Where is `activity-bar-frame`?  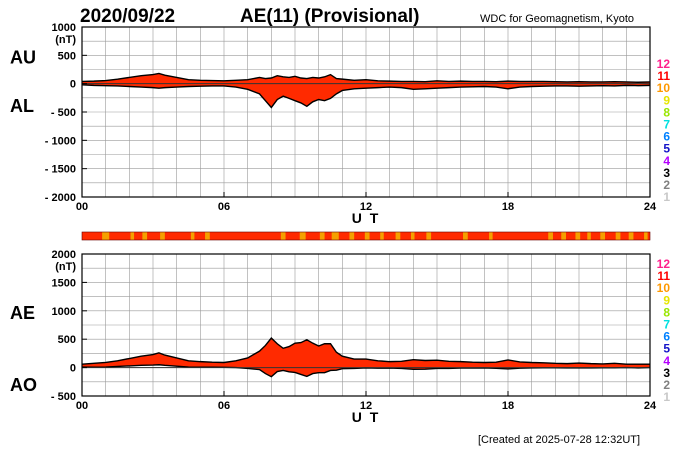 activity-bar-frame is located at coordinates (366, 236).